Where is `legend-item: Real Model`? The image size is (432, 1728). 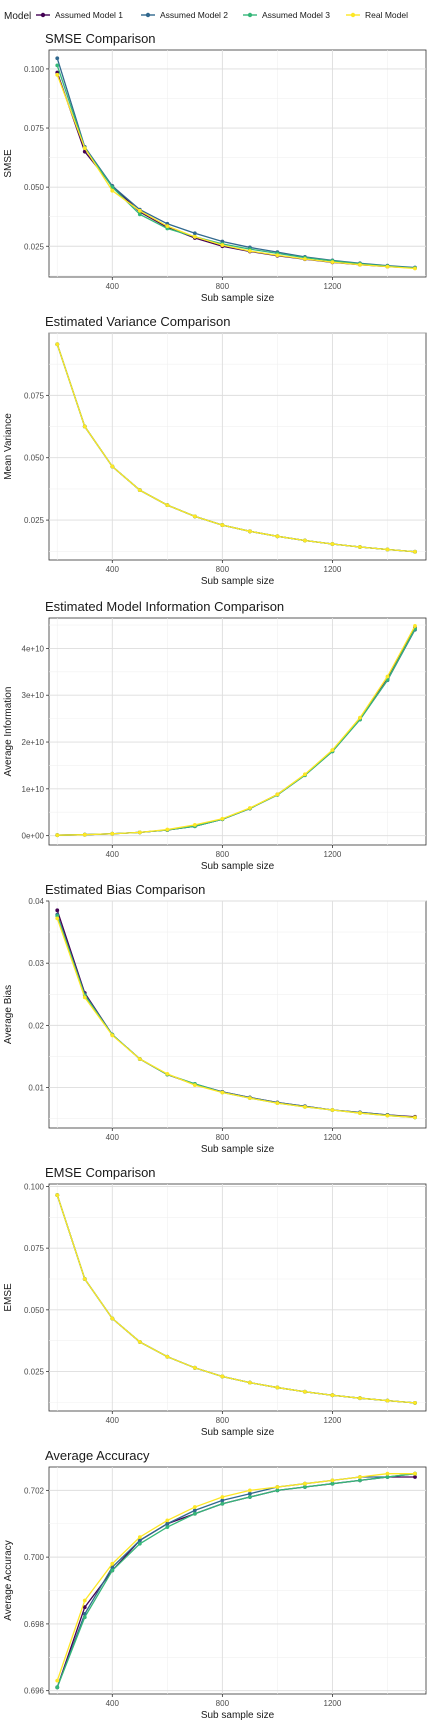
legend-item: Real Model is located at coordinates (377, 15).